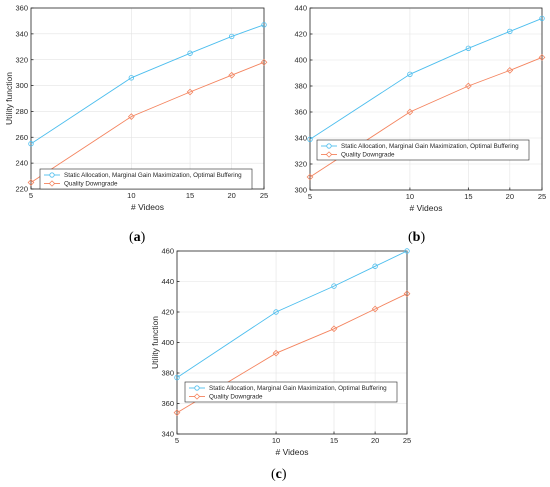 This screenshot has height=487, width=550. What do you see at coordinates (137, 237) in the screenshot?
I see `caption-a: (a)` at bounding box center [137, 237].